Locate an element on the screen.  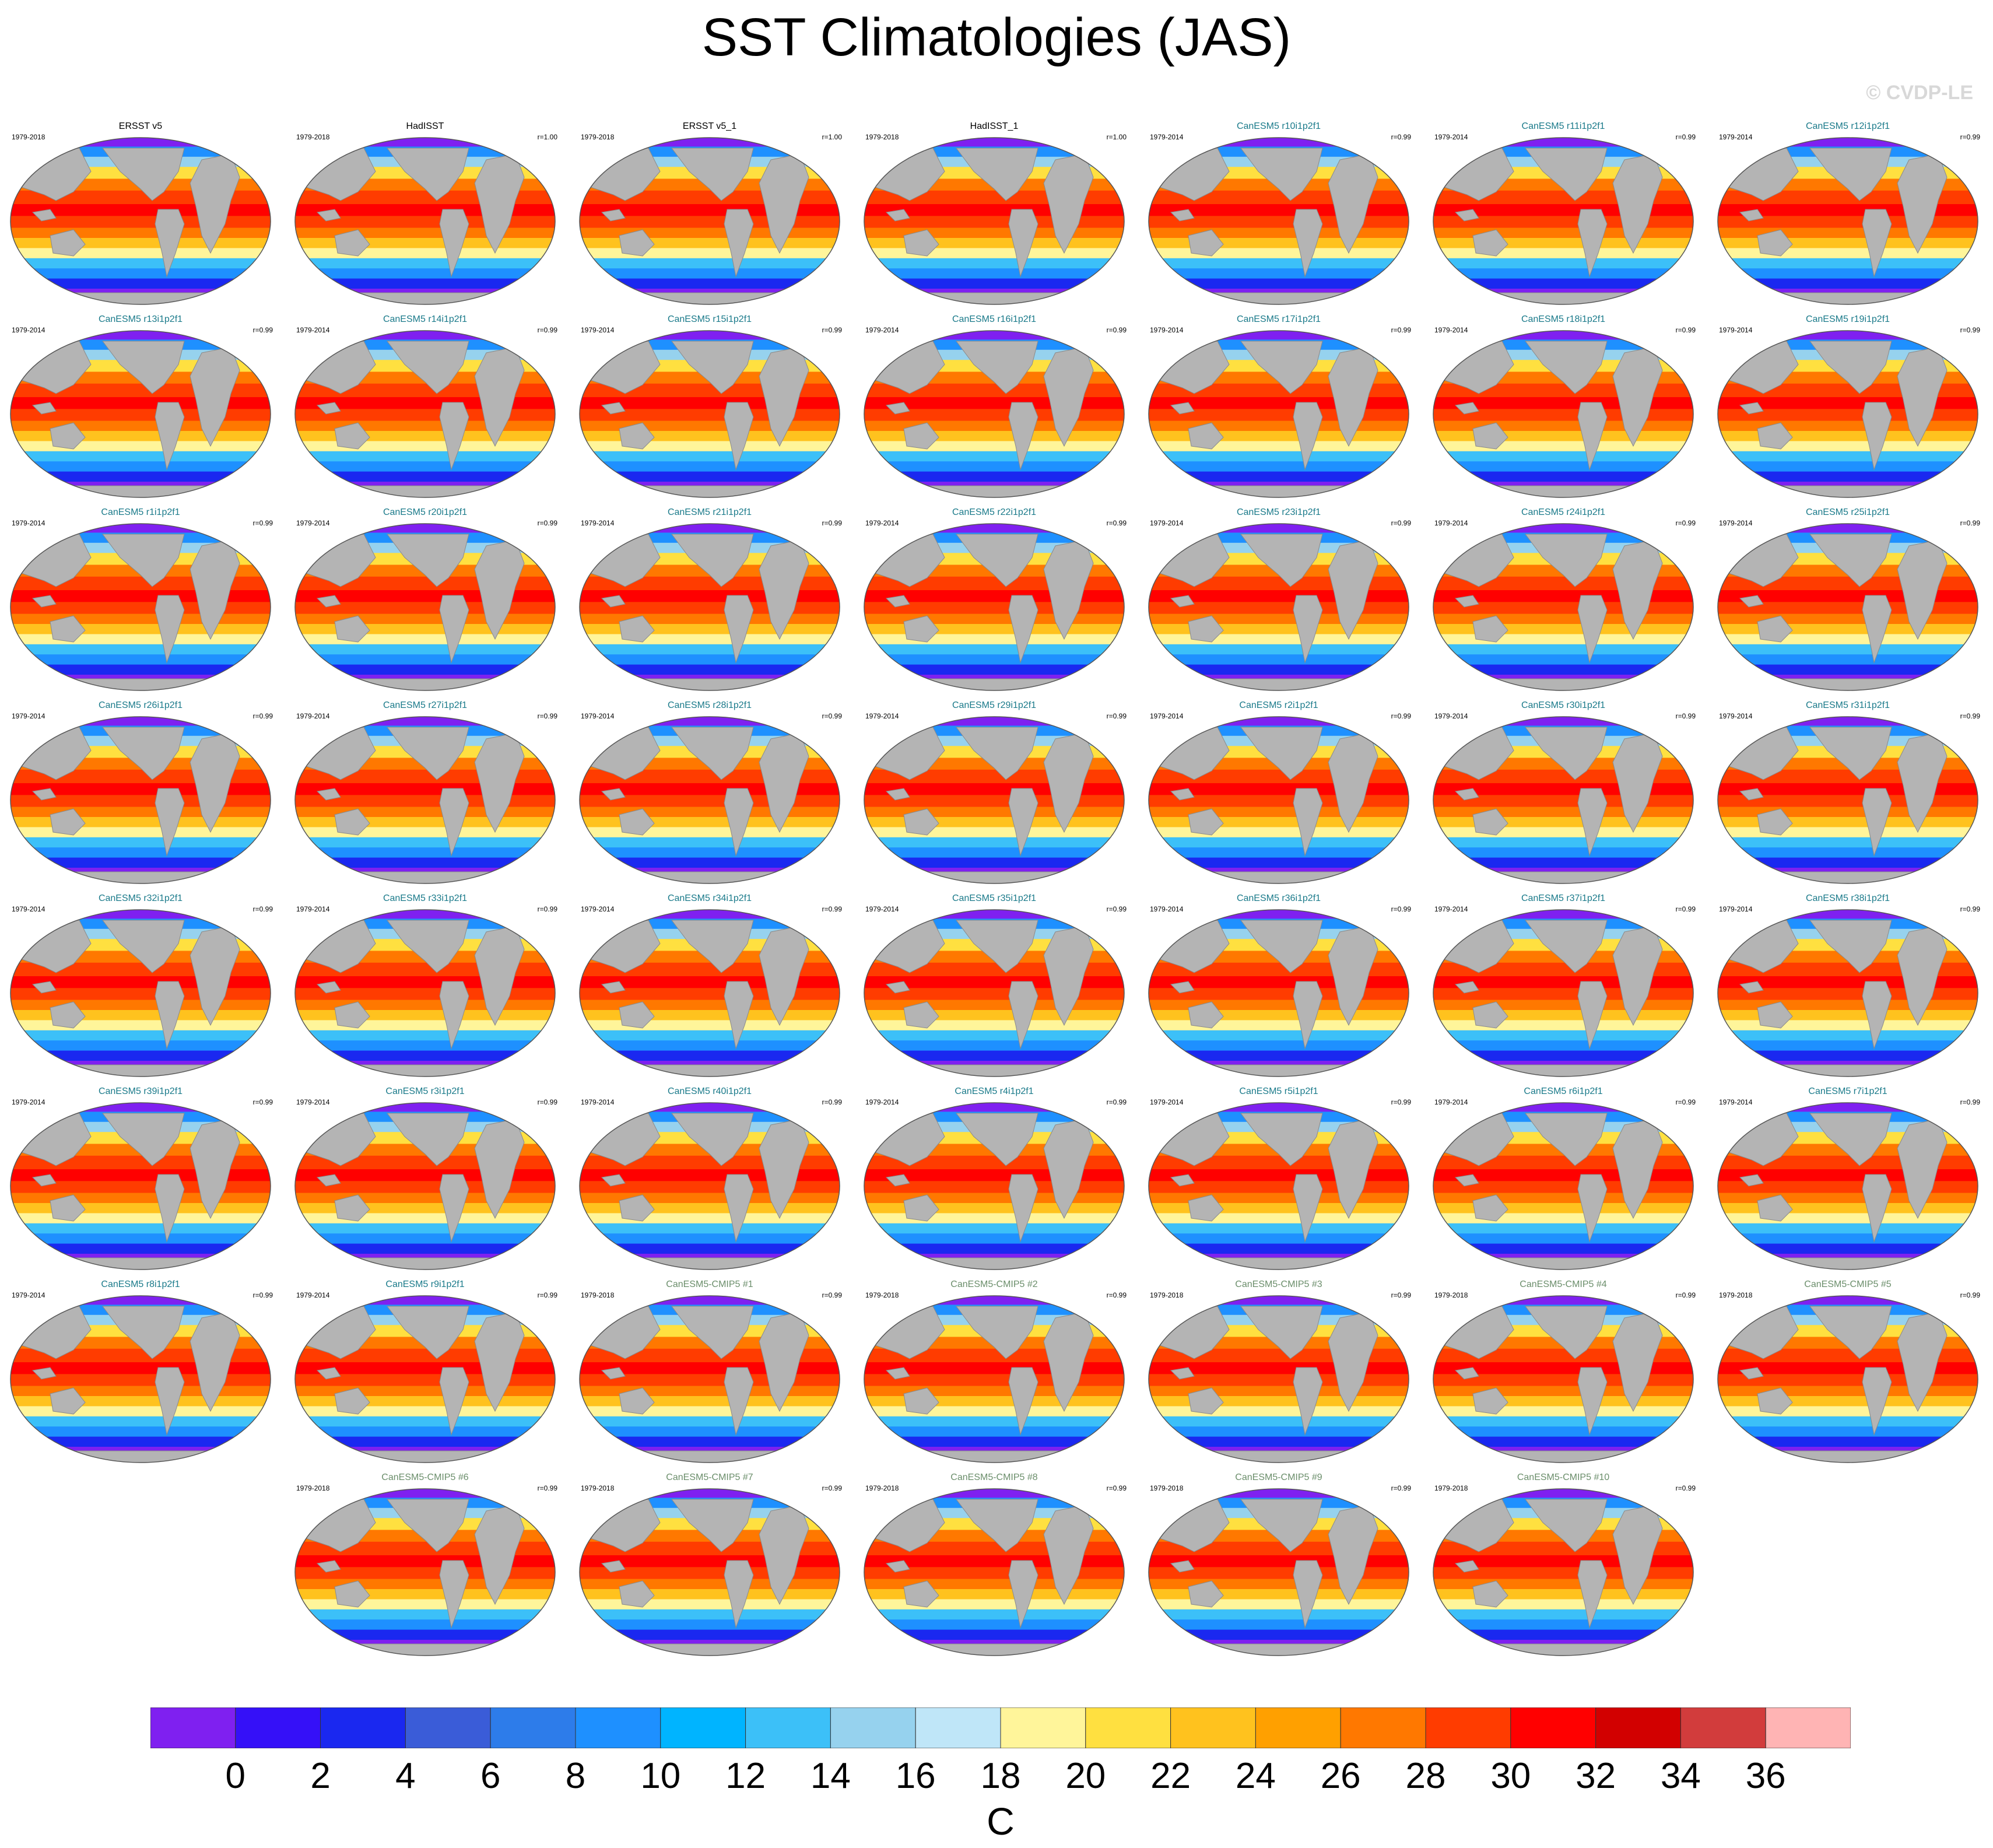
map-panel: CanESM5 r32i1p2f1 1979-2014 r=0.99 is located at coordinates (140, 987).